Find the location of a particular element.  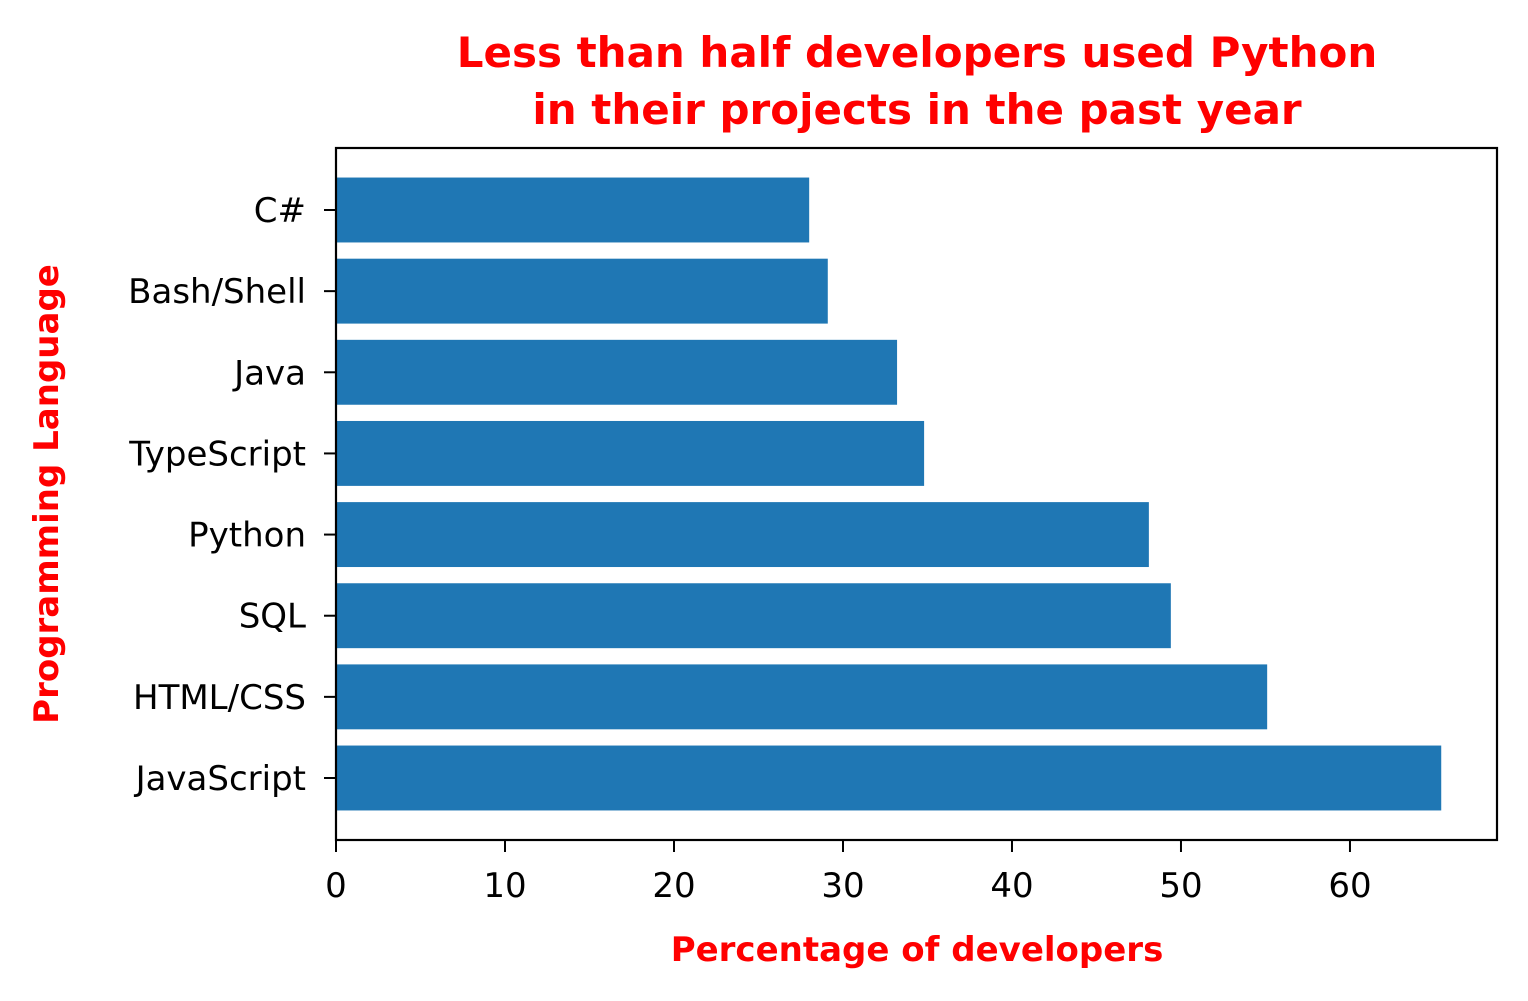

bar-bash-shell is located at coordinates (582, 291).